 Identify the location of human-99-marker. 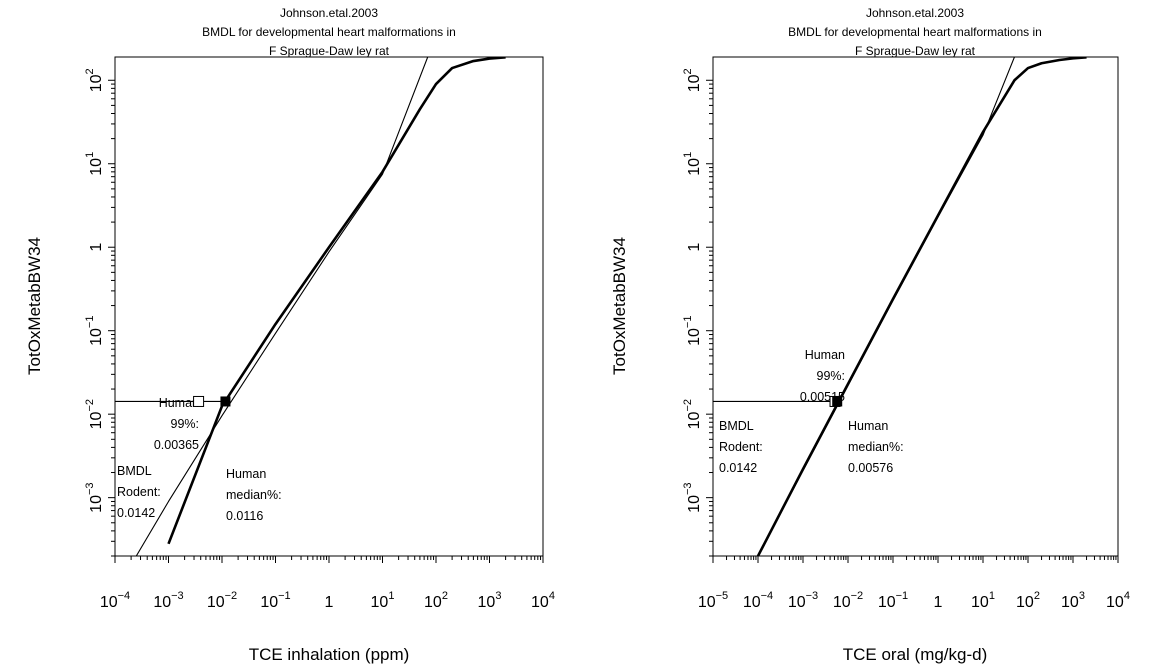
(199, 401).